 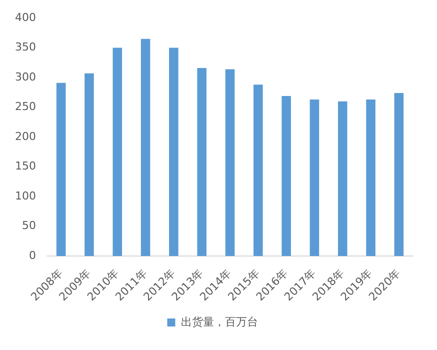 I want to click on y-tick-label: 50, so click(x=29, y=225).